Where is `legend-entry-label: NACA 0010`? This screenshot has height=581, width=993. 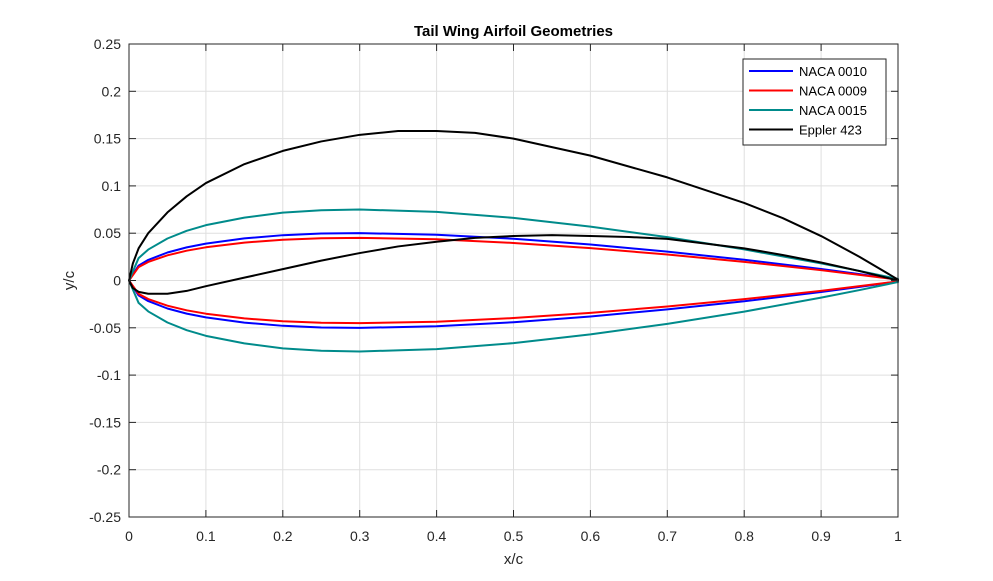 legend-entry-label: NACA 0010 is located at coordinates (833, 71).